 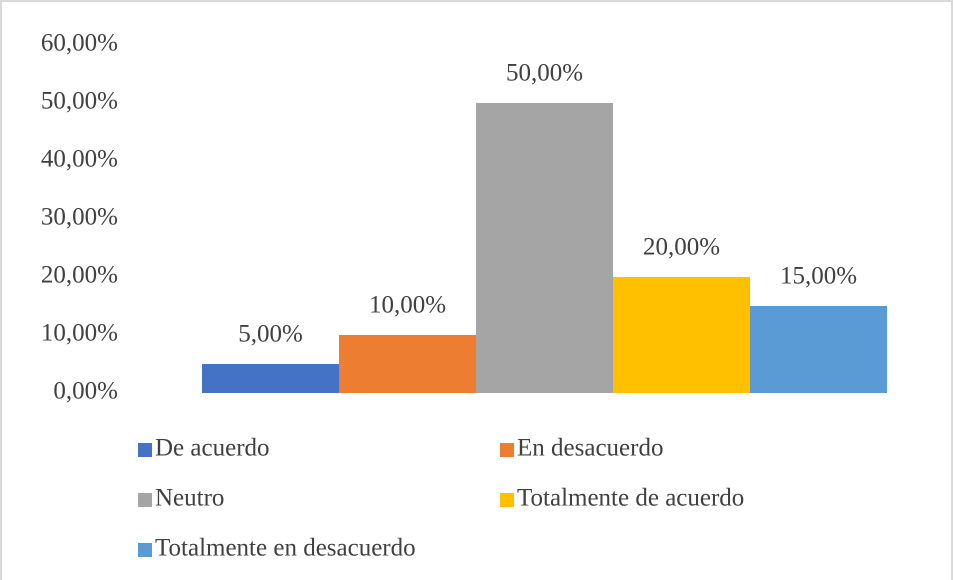 I want to click on data-label: 15,00%, so click(x=818, y=276).